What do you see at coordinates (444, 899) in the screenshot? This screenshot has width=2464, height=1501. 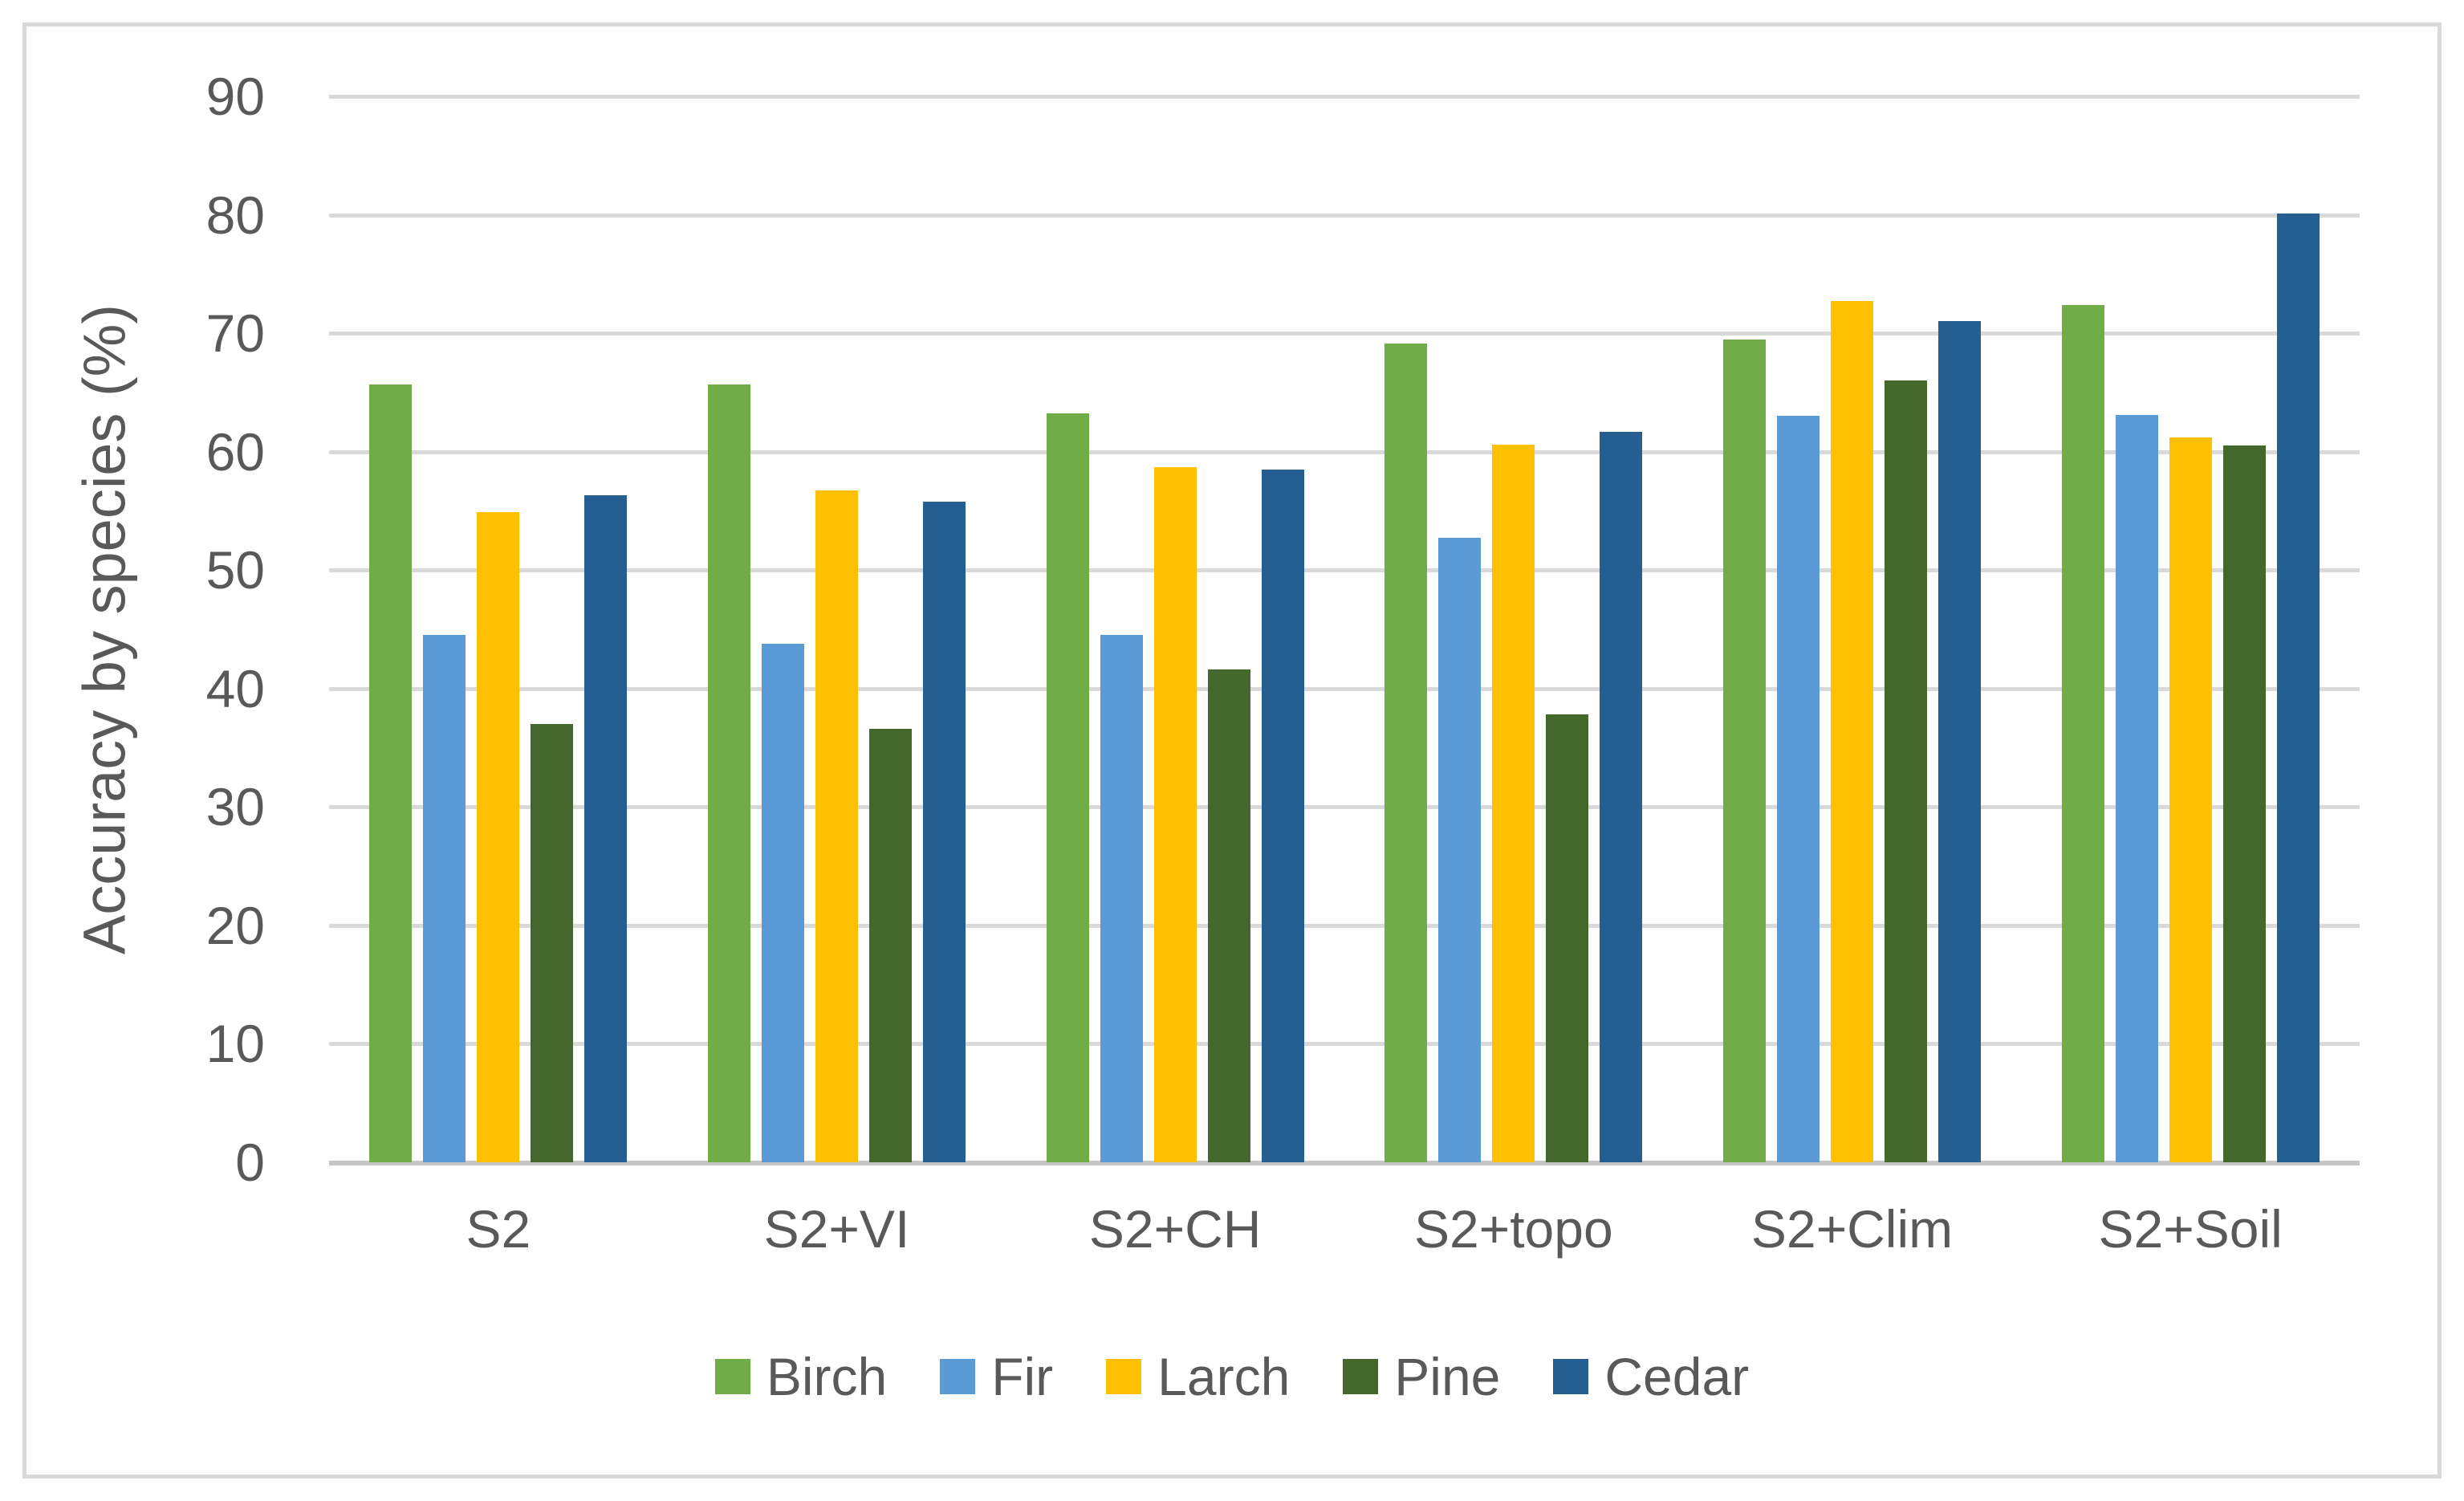 I see `bar-fir-s2` at bounding box center [444, 899].